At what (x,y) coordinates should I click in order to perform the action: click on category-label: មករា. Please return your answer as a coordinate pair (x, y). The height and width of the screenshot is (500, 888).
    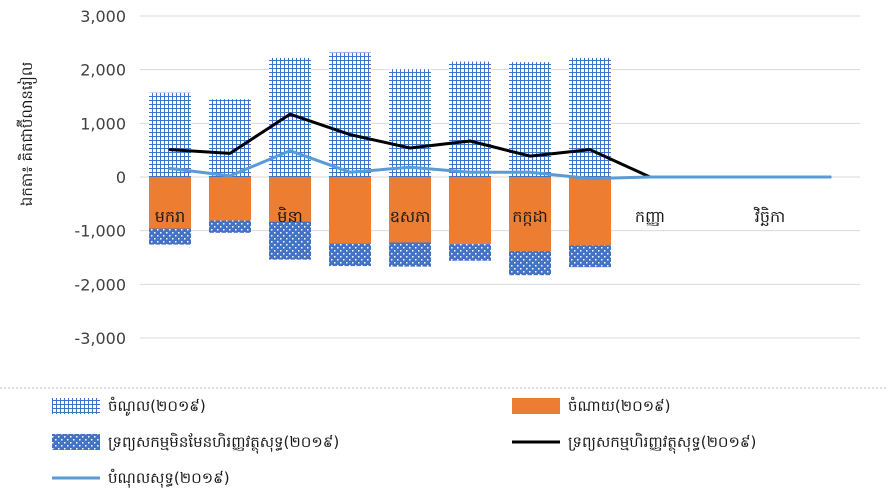
    Looking at the image, I should click on (170, 216).